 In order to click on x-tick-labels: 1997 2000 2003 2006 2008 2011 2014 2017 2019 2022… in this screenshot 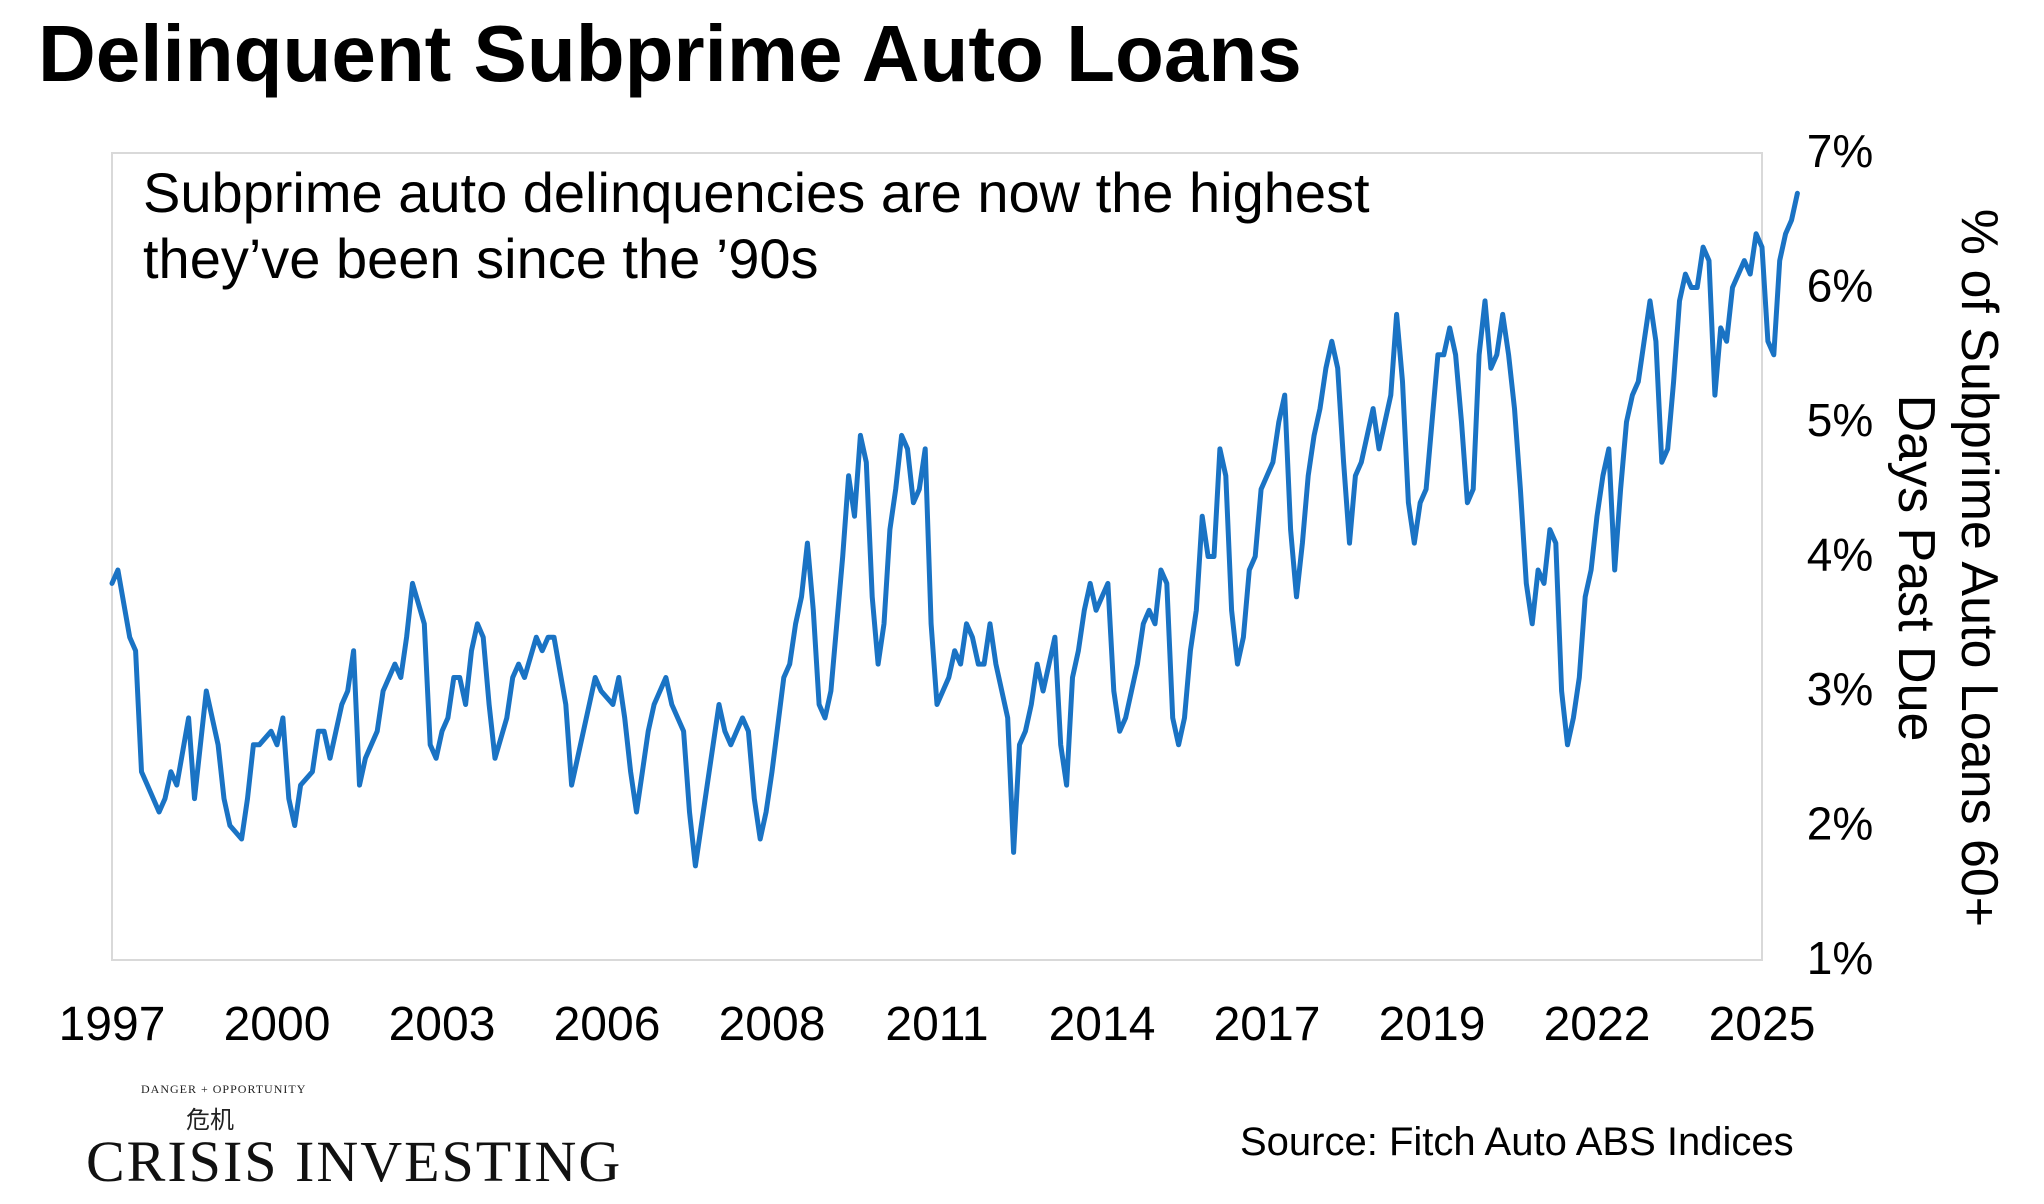, I will do `click(937, 1024)`.